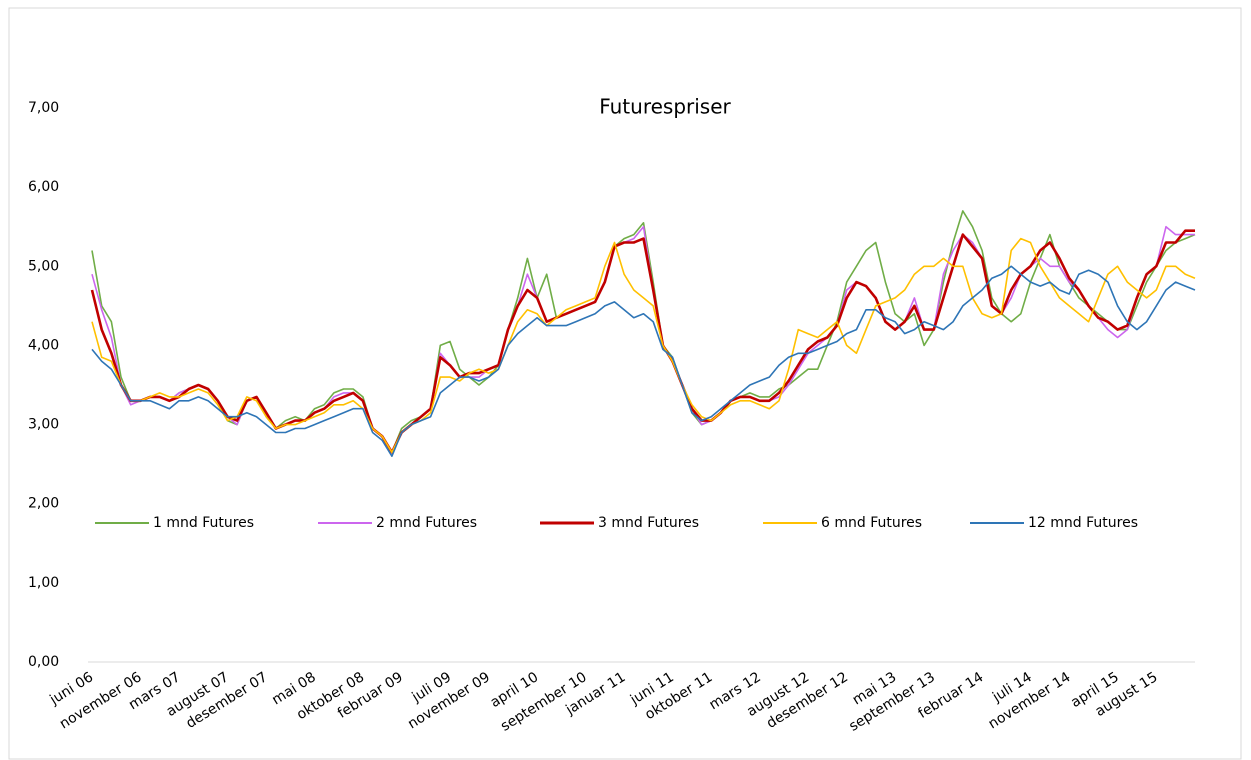  Describe the element at coordinates (43, 108) in the screenshot. I see `y-tick-label: 7,00` at that location.